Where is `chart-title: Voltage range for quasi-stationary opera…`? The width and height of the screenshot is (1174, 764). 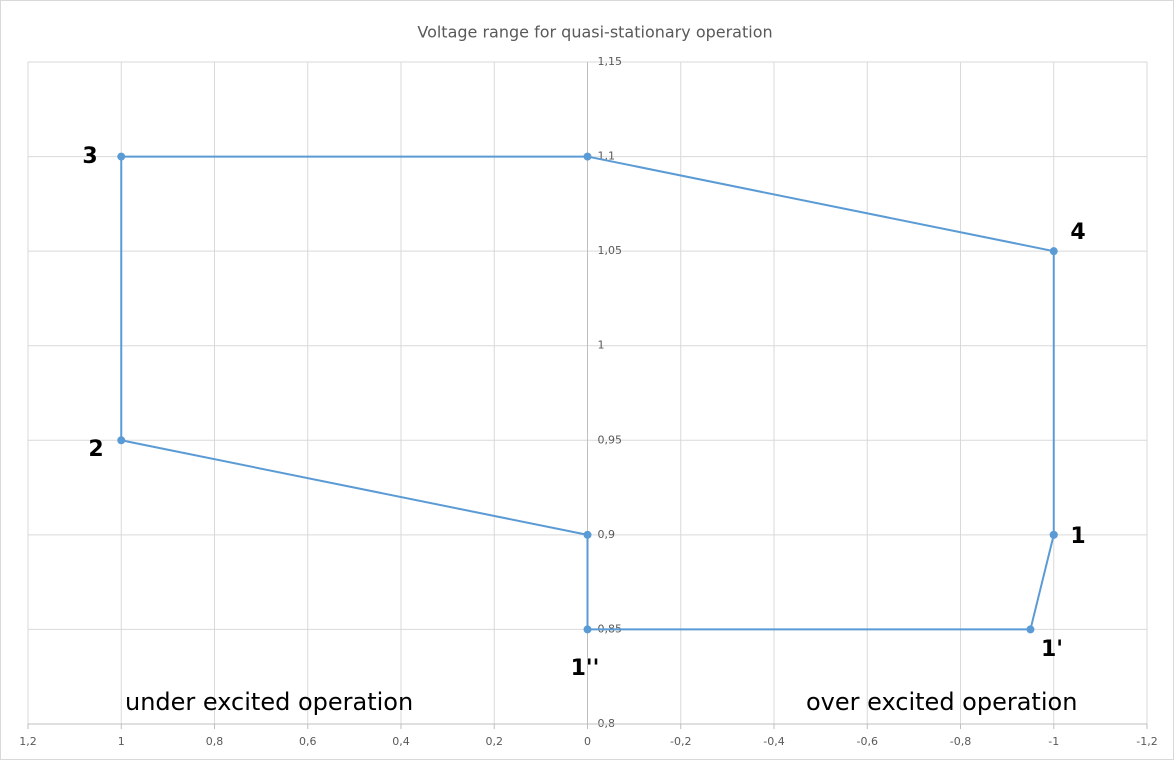
chart-title: Voltage range for quasi-stationary opera… is located at coordinates (594, 32).